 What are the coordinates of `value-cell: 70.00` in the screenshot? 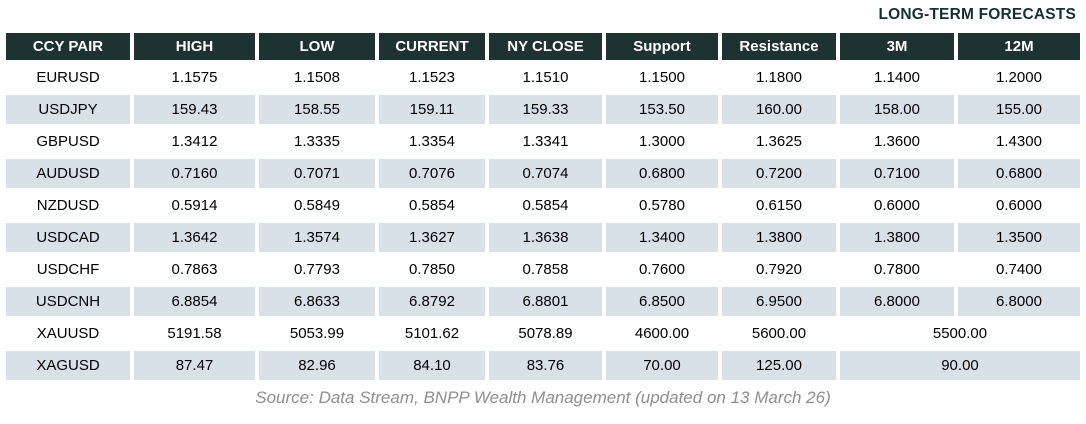 It's located at (662, 365).